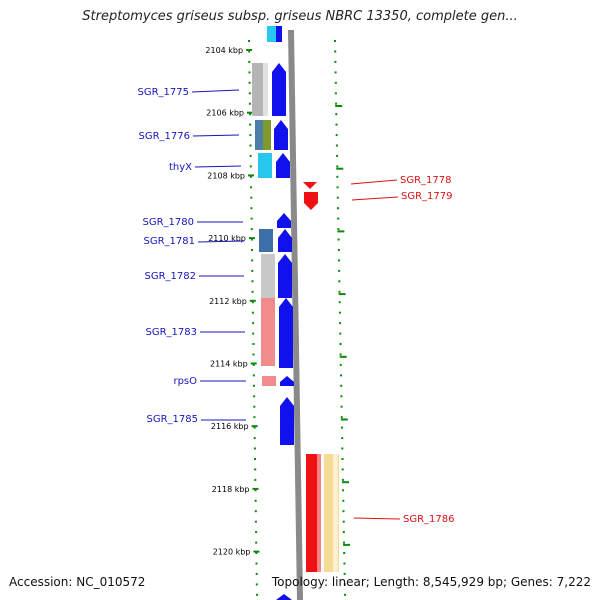 The image size is (600, 600). I want to click on gene-label-sgr1780: SGR_1780, so click(169, 222).